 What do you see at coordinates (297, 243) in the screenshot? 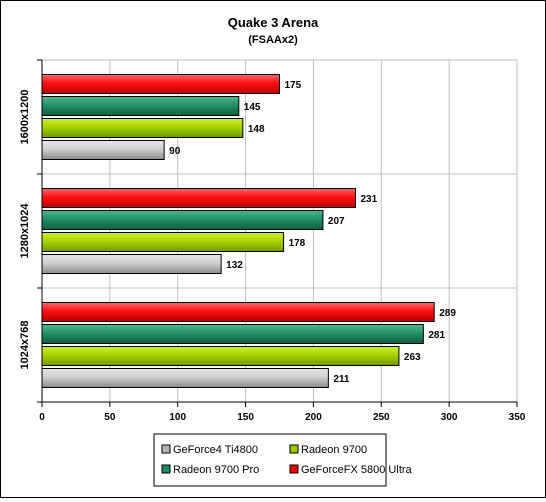
I see `data-label: 178` at bounding box center [297, 243].